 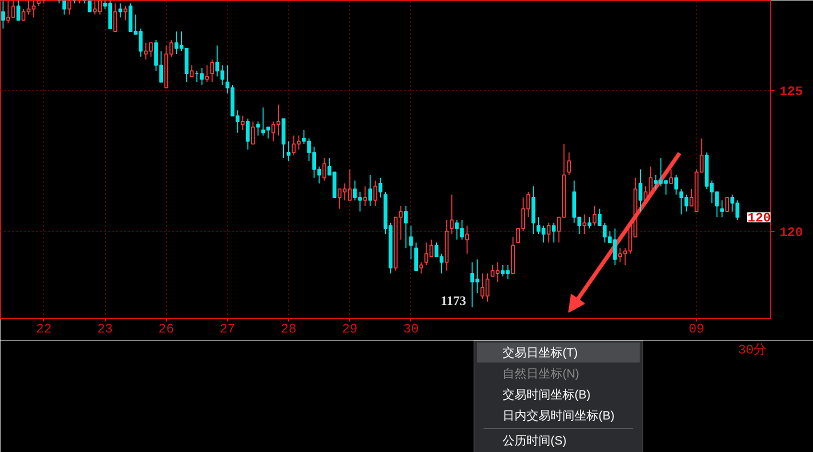 I want to click on x-tick-label: 30, so click(x=411, y=329).